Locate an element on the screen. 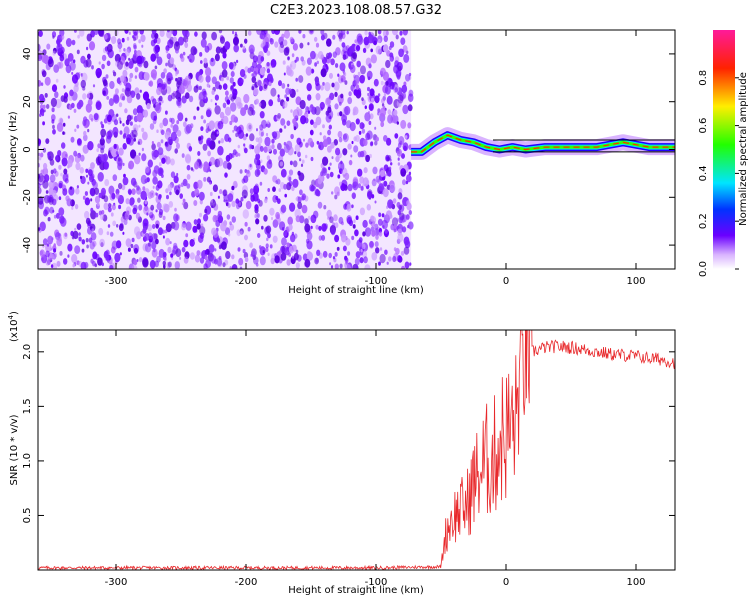 The width and height of the screenshot is (750, 600). snr-x-tick-label: -300 is located at coordinates (116, 582).